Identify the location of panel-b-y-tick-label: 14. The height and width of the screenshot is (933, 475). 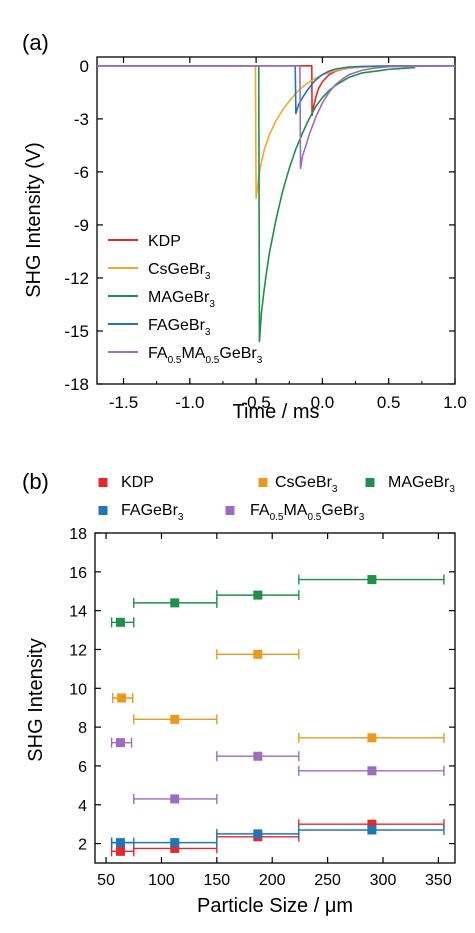
(78, 612).